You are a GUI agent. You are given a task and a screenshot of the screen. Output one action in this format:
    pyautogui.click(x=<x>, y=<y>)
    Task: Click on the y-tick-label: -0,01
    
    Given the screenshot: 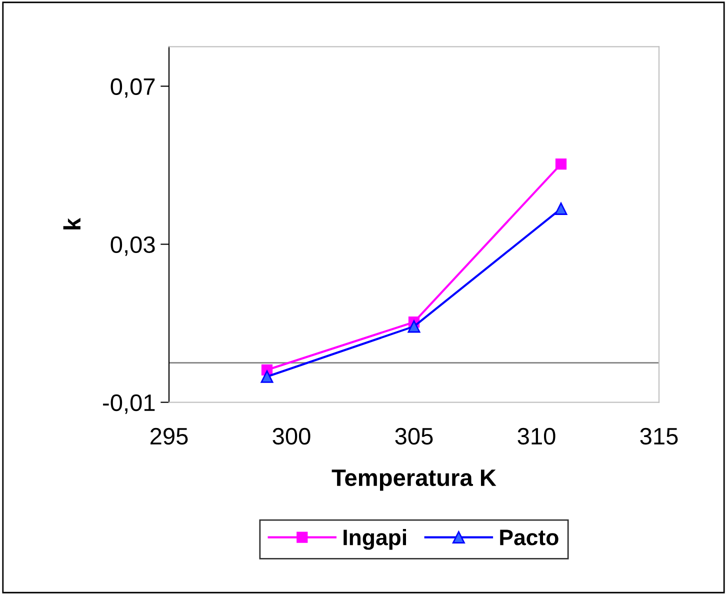 What is the action you would take?
    pyautogui.click(x=129, y=404)
    